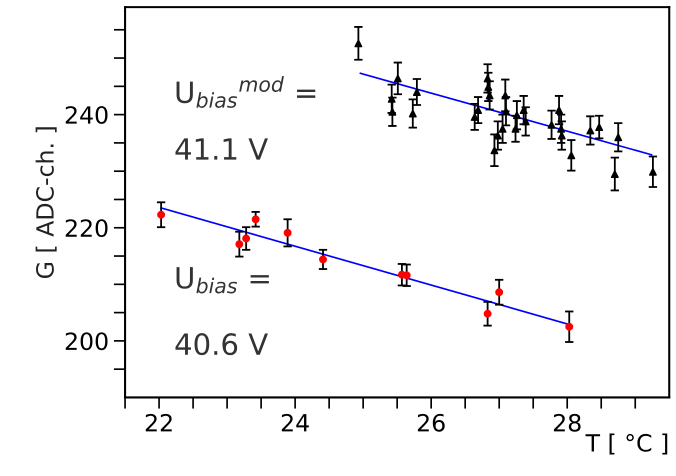 This screenshot has height=476, width=676. I want to click on x-tick-label: 24, so click(295, 423).